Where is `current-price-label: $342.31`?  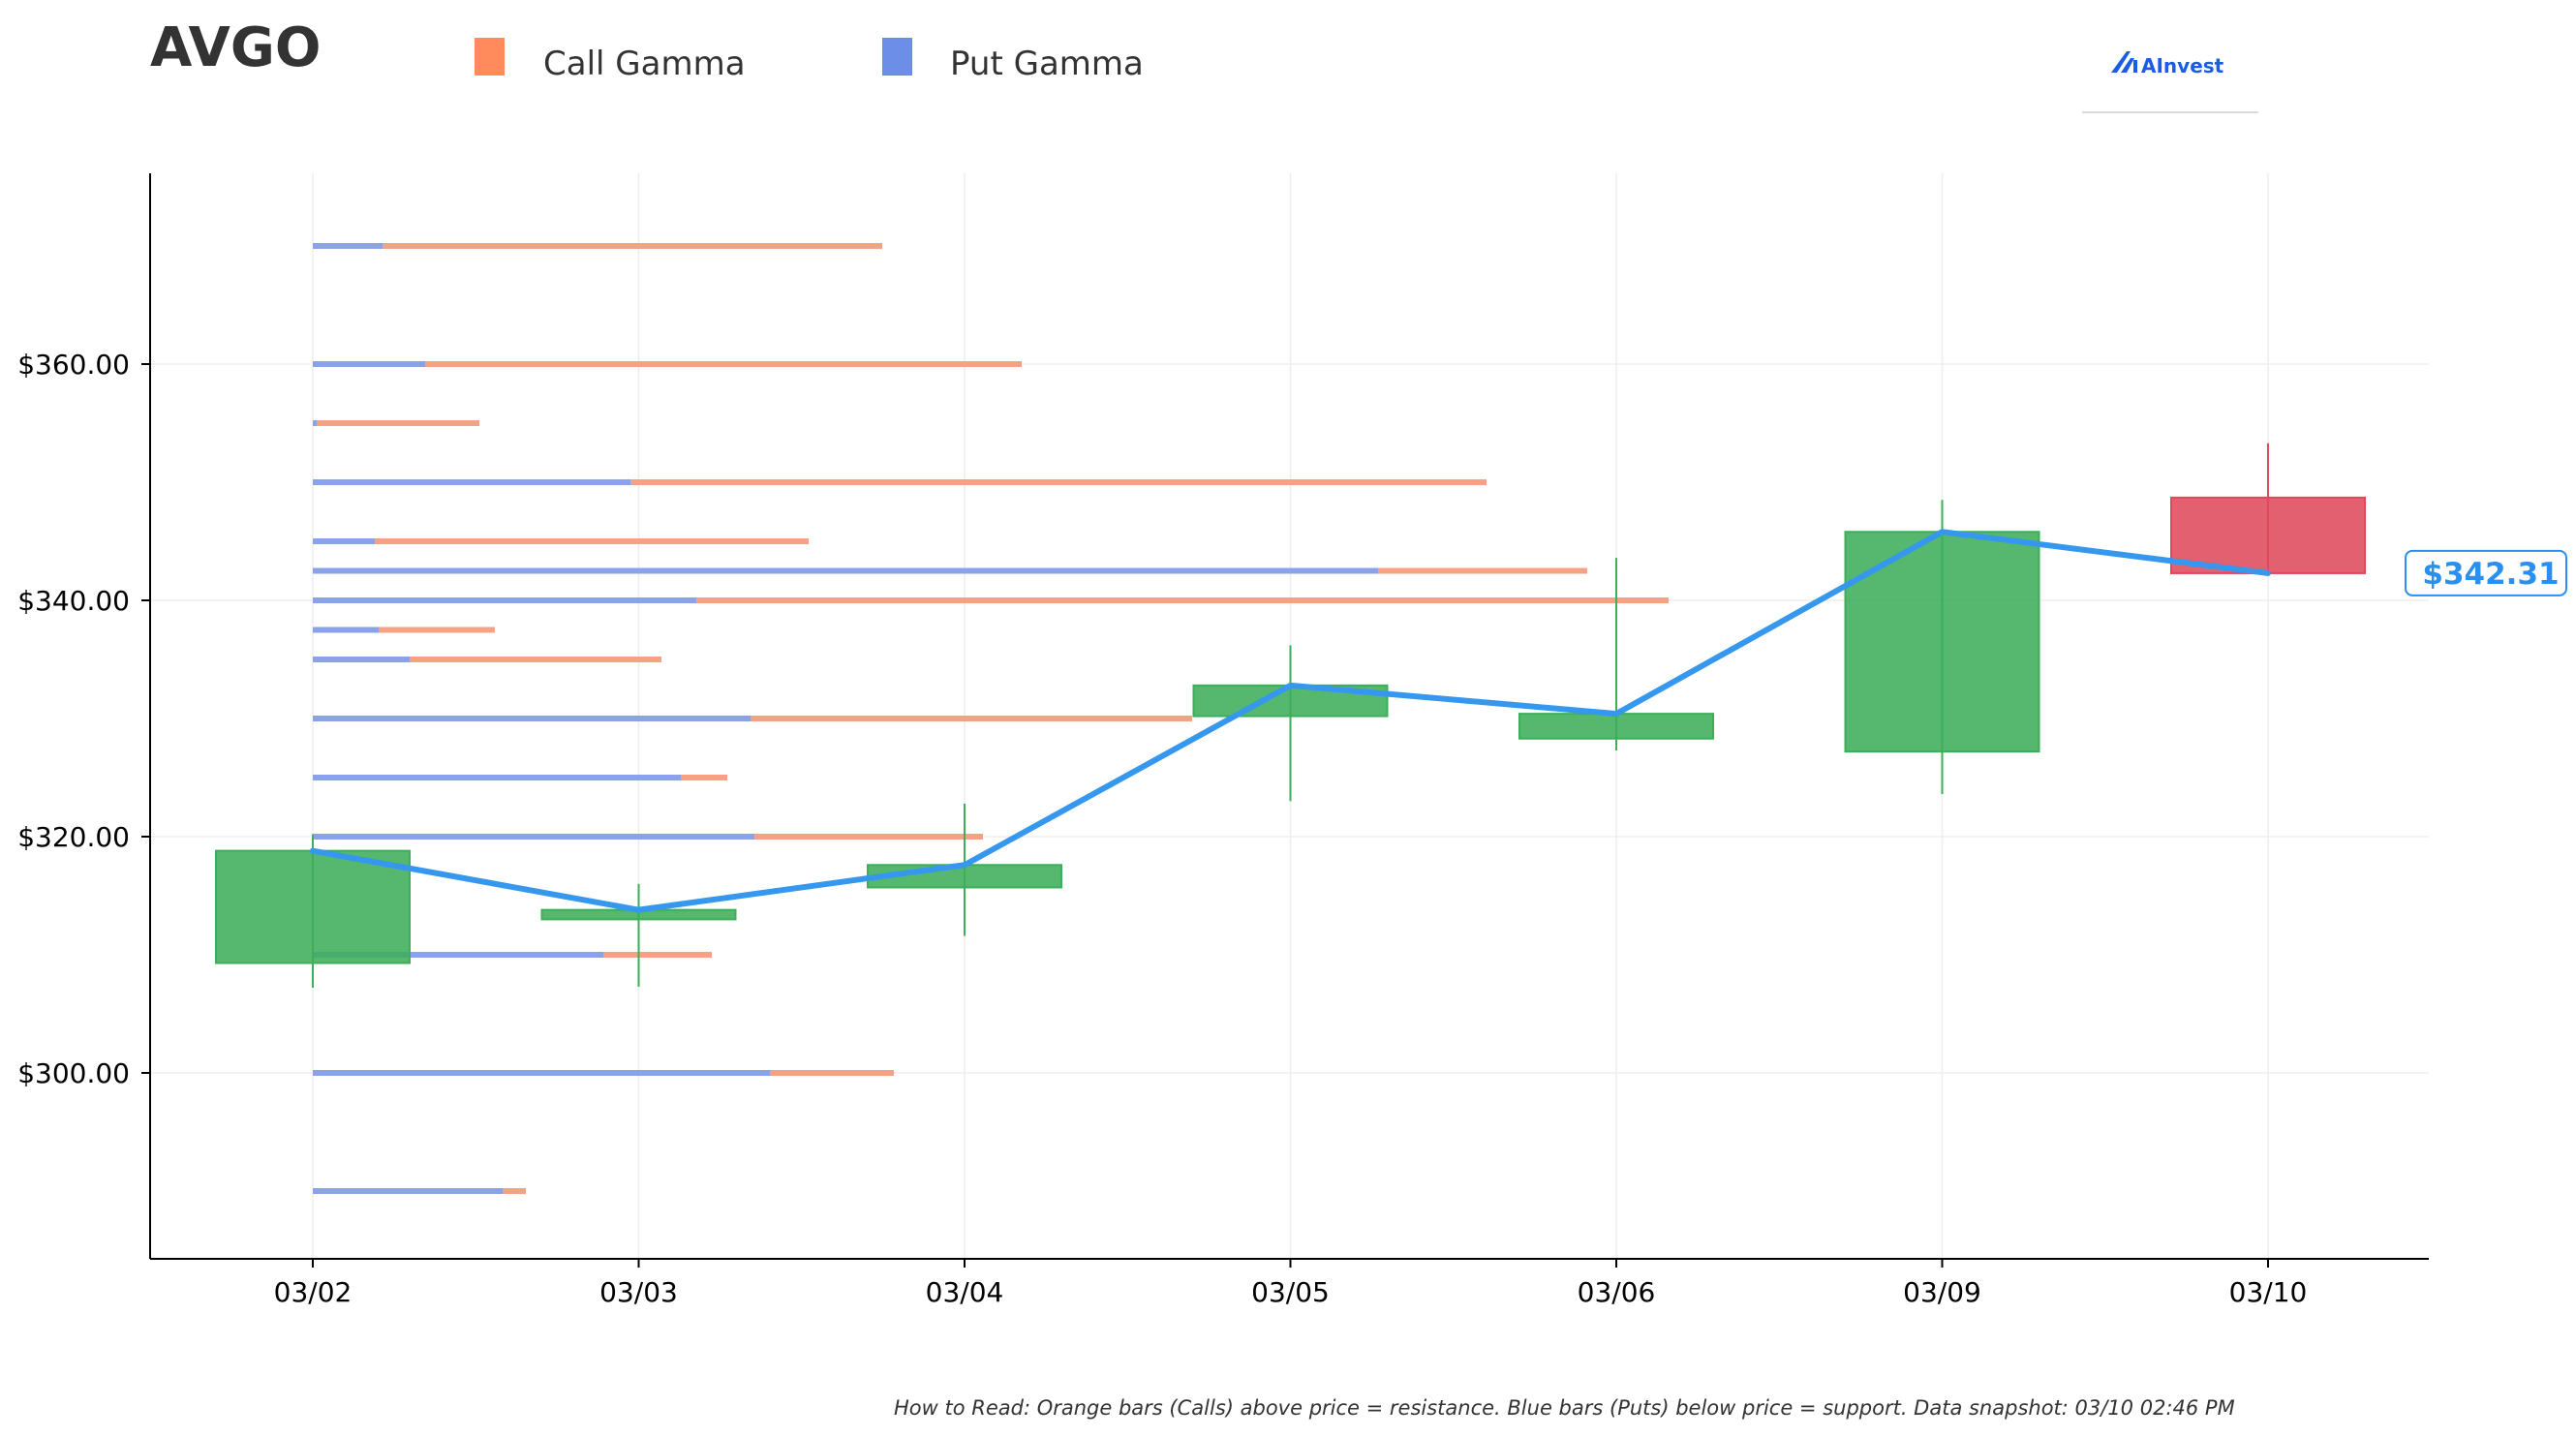 current-price-label: $342.31 is located at coordinates (2490, 575).